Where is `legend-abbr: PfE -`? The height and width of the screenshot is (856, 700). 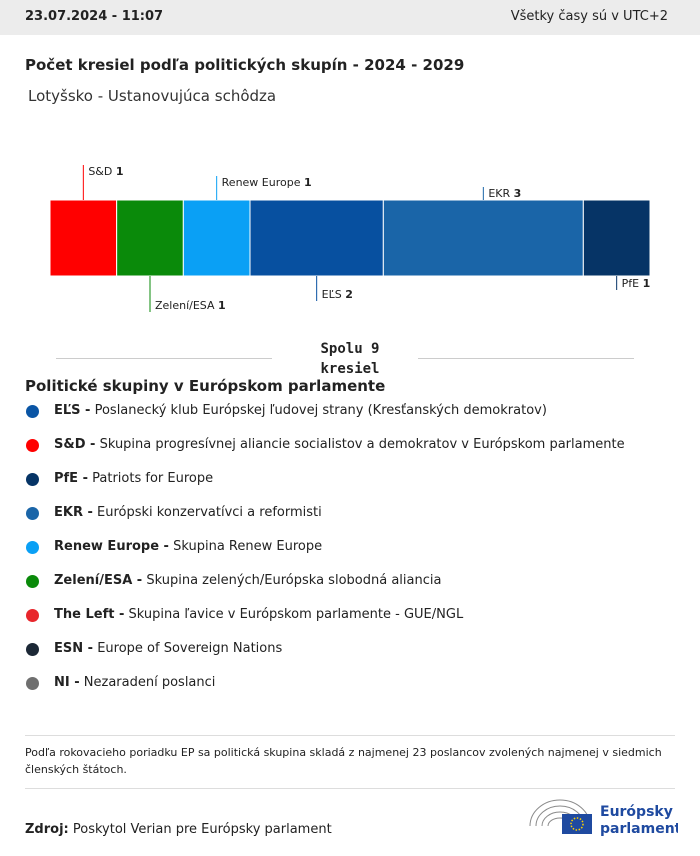
legend-abbr: PfE - is located at coordinates (71, 478).